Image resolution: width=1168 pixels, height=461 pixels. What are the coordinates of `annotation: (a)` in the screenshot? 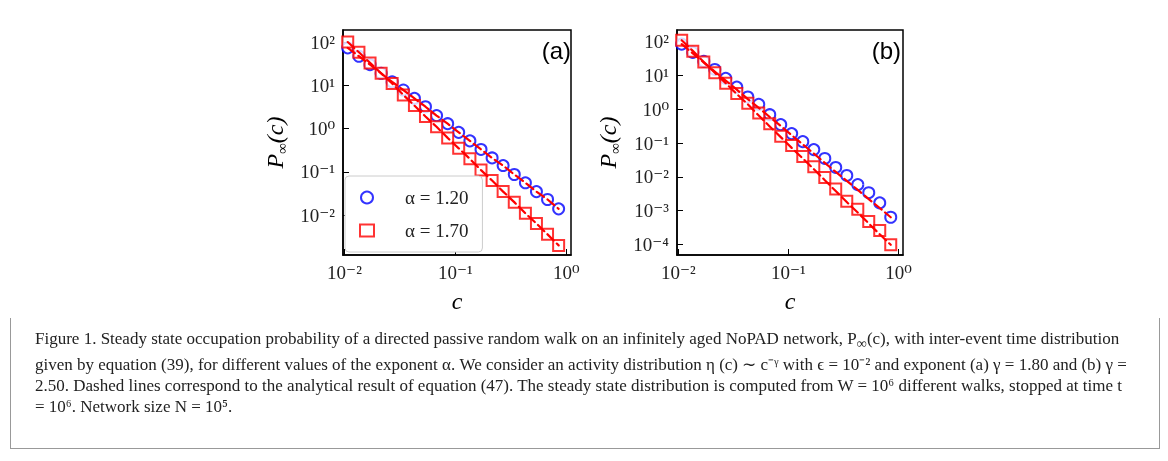 It's located at (556, 50).